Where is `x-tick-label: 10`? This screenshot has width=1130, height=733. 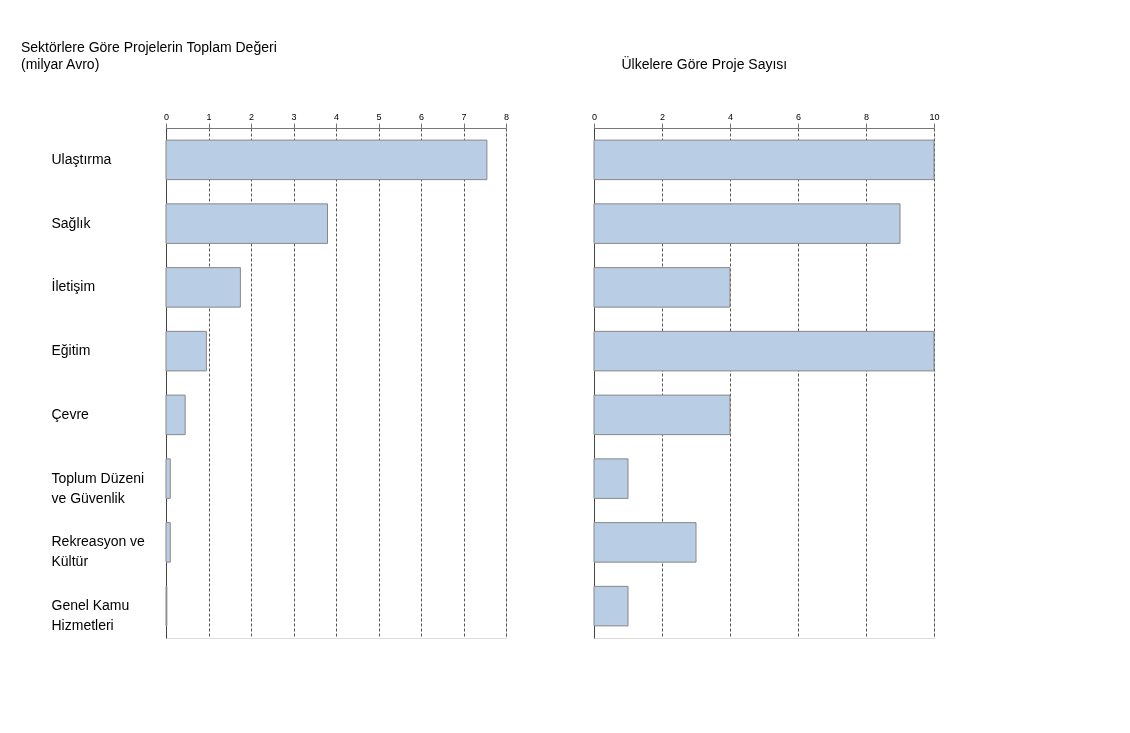
x-tick-label: 10 is located at coordinates (934, 116).